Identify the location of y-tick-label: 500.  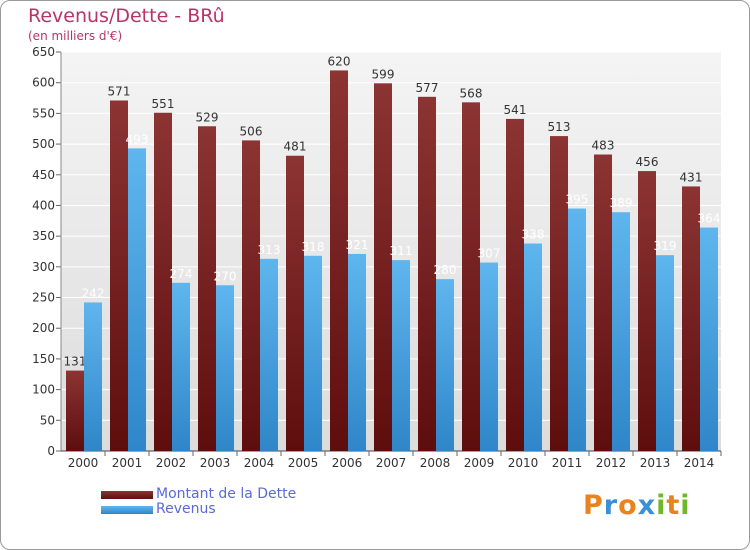
(43, 144).